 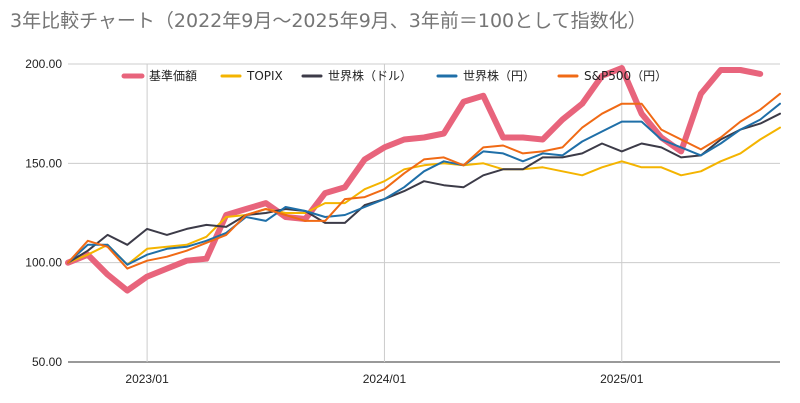 What do you see at coordinates (173, 75) in the screenshot?
I see `legend-label: 基準価額` at bounding box center [173, 75].